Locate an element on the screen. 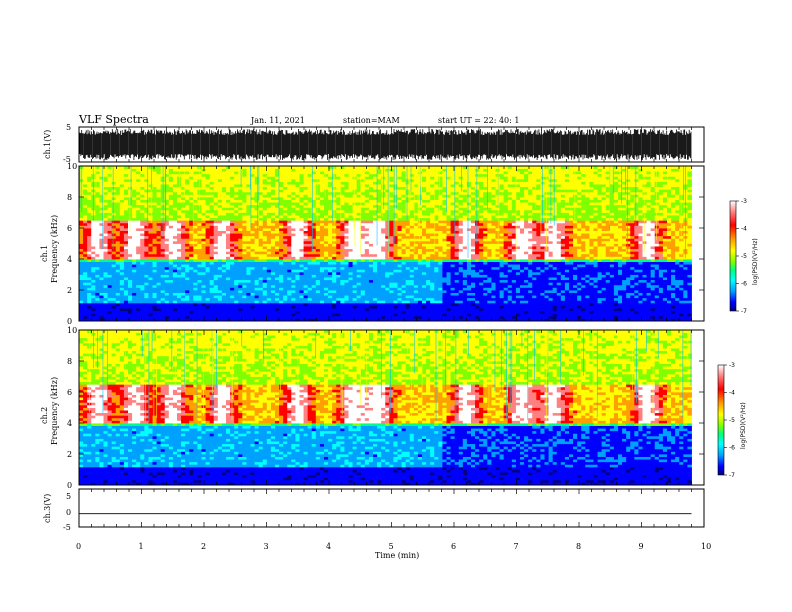 The image size is (792, 612). ch2-colorbar-label: log(PSD)(V²/Hz) is located at coordinates (743, 425).